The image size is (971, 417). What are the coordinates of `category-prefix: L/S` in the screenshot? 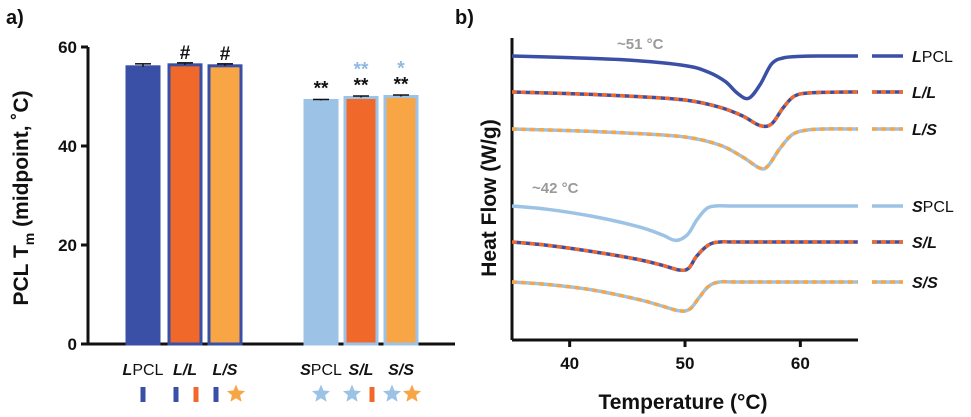 It's located at (225, 370).